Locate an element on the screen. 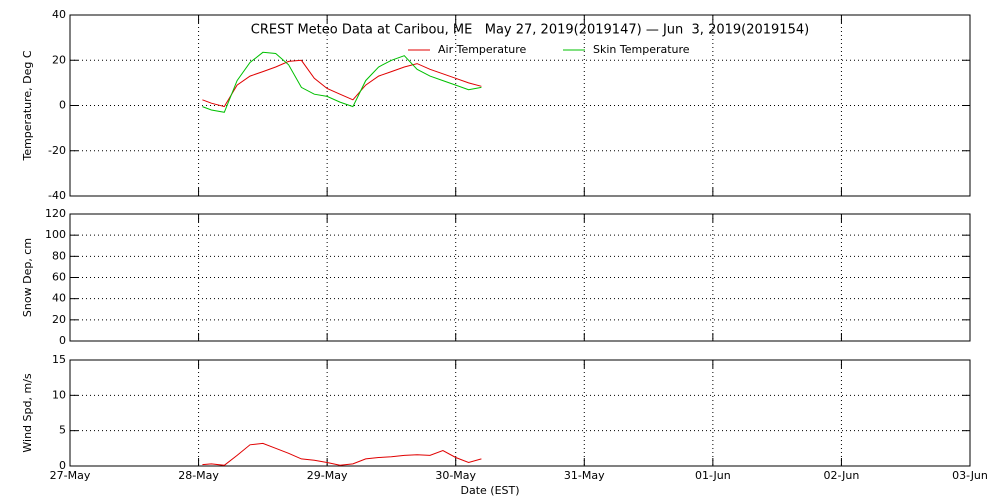  x-tick-label: 28-May is located at coordinates (198, 475).